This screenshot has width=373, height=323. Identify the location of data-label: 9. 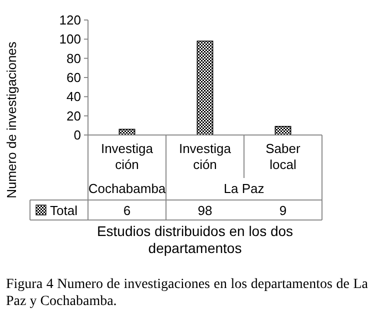
(283, 210).